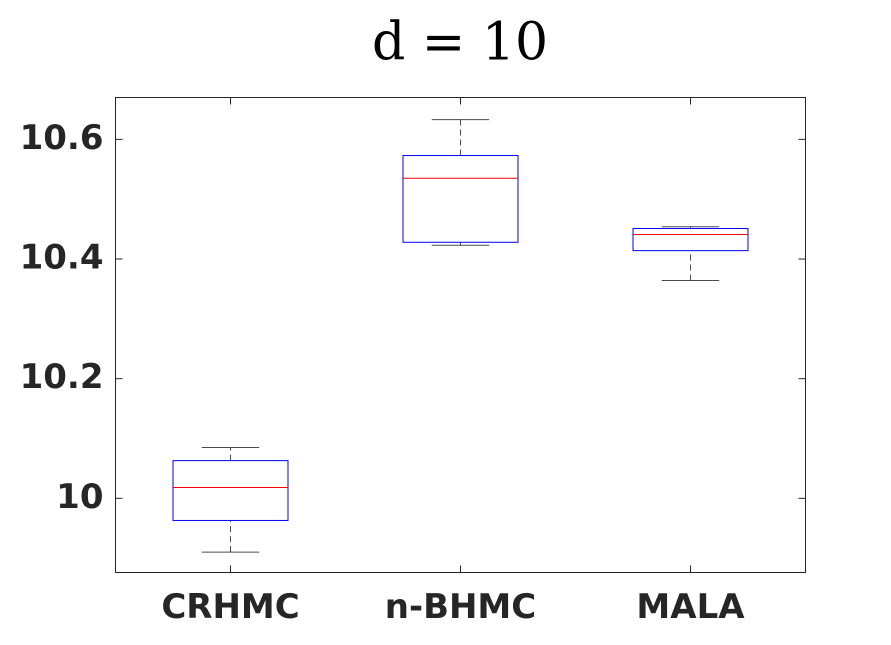  I want to click on y-tick-label: 10, so click(79, 497).